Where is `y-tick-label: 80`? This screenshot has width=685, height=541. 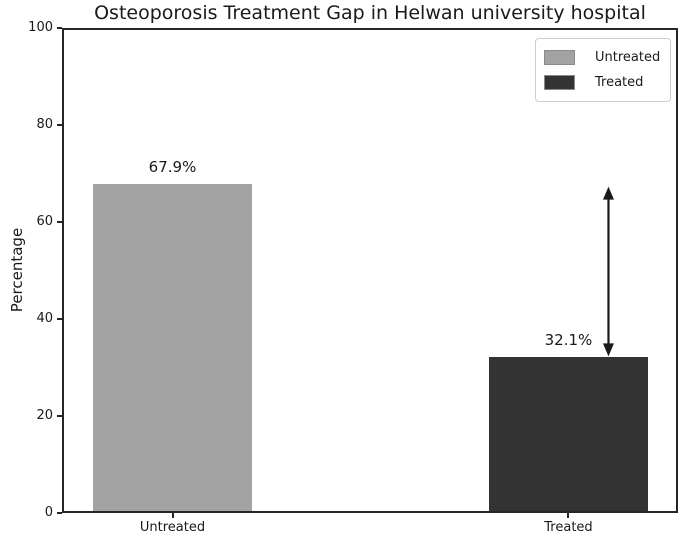
y-tick-label: 80 is located at coordinates (44, 124).